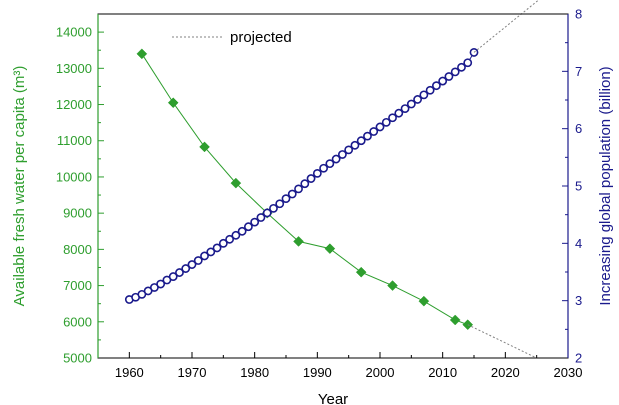  Describe the element at coordinates (380, 372) in the screenshot. I see `x-tick-label: 2000` at that location.